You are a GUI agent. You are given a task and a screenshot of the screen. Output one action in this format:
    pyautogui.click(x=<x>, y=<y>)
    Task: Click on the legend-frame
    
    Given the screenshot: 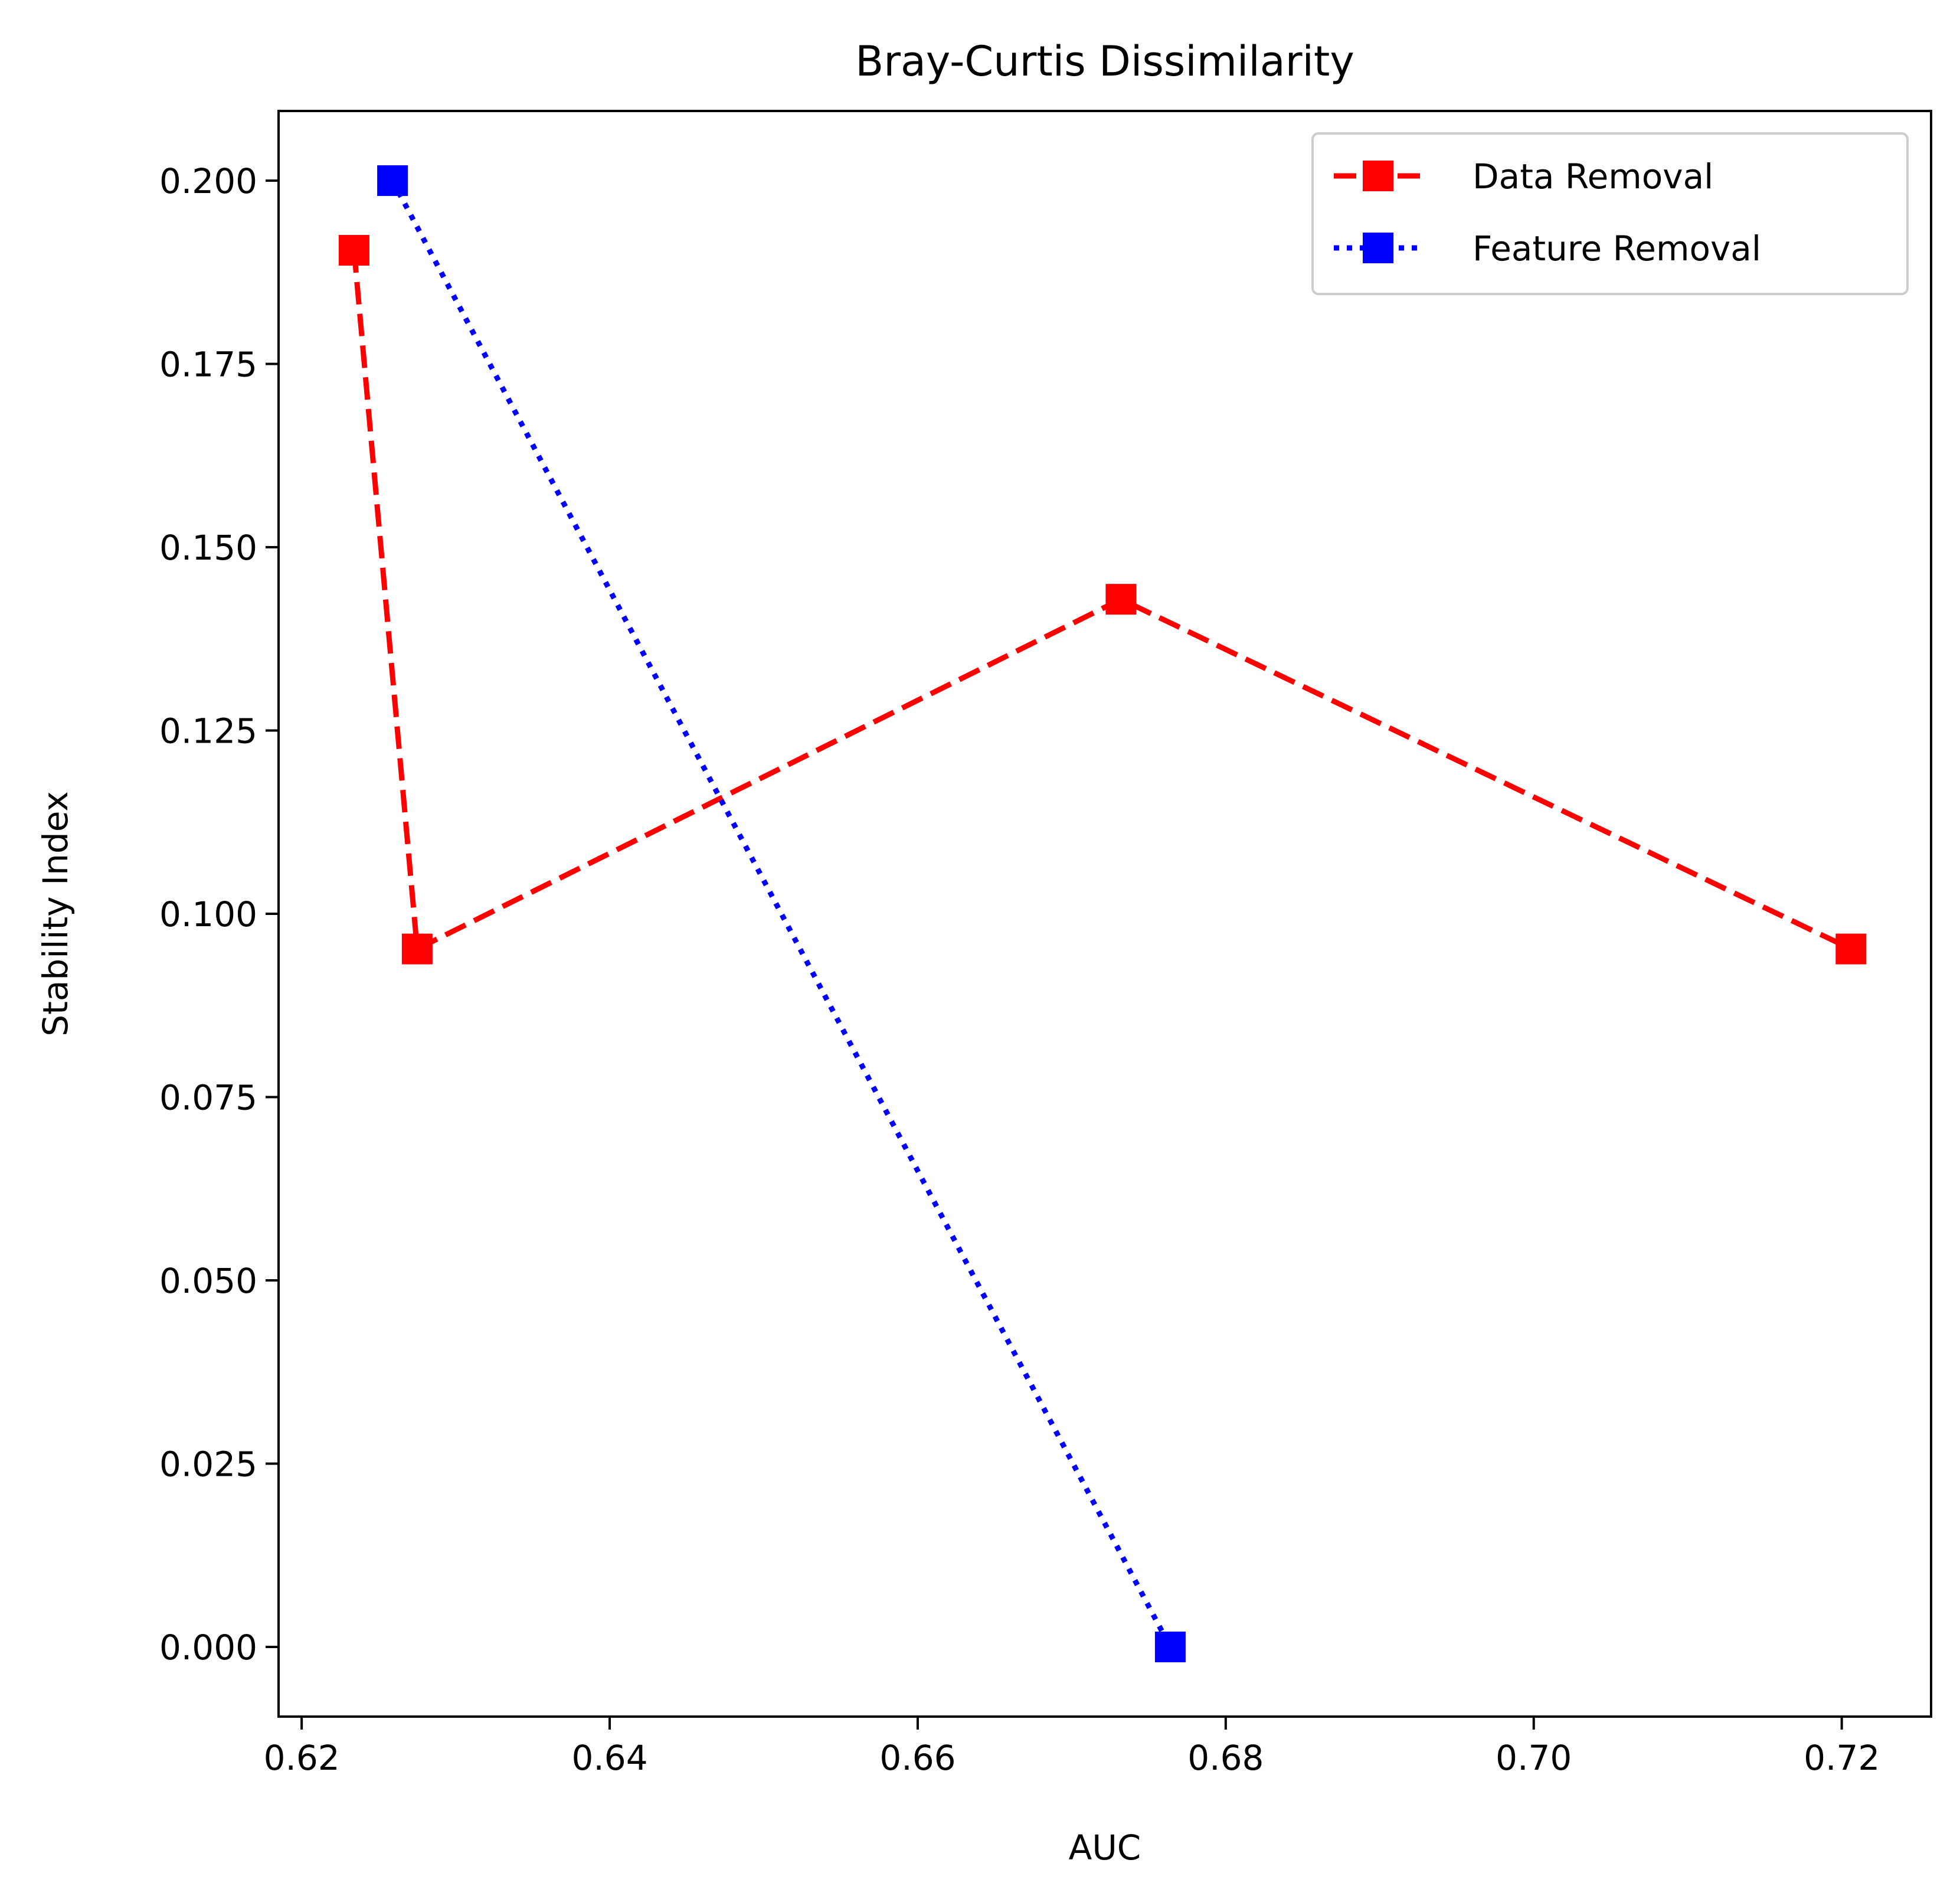 What is the action you would take?
    pyautogui.click(x=1610, y=213)
    